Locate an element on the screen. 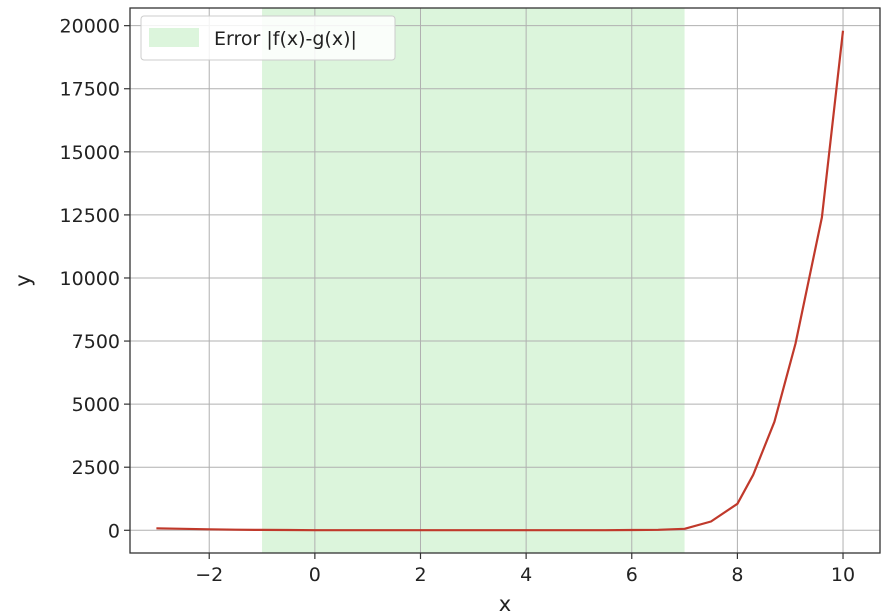 The image size is (891, 616). legend: Error |f(x)-g(x)| is located at coordinates (268, 38).